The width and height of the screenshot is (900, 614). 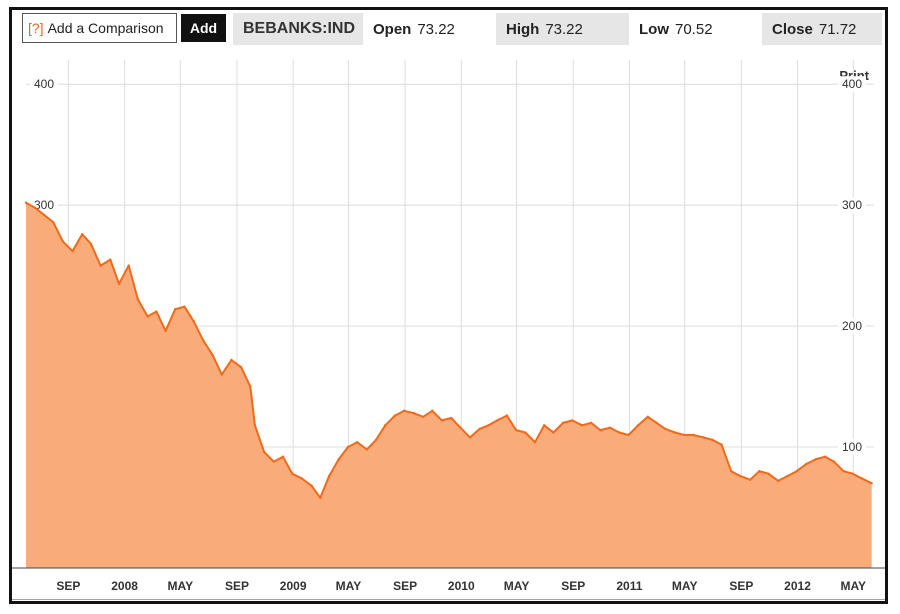 What do you see at coordinates (293, 586) in the screenshot?
I see `x-tick-label: 2009` at bounding box center [293, 586].